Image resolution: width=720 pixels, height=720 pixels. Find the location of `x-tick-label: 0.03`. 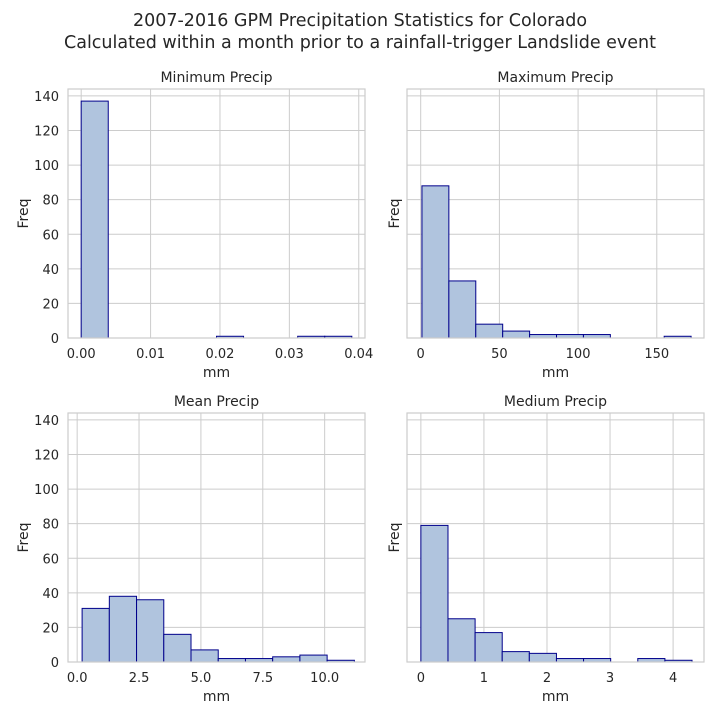

x-tick-label: 0.03 is located at coordinates (289, 354).